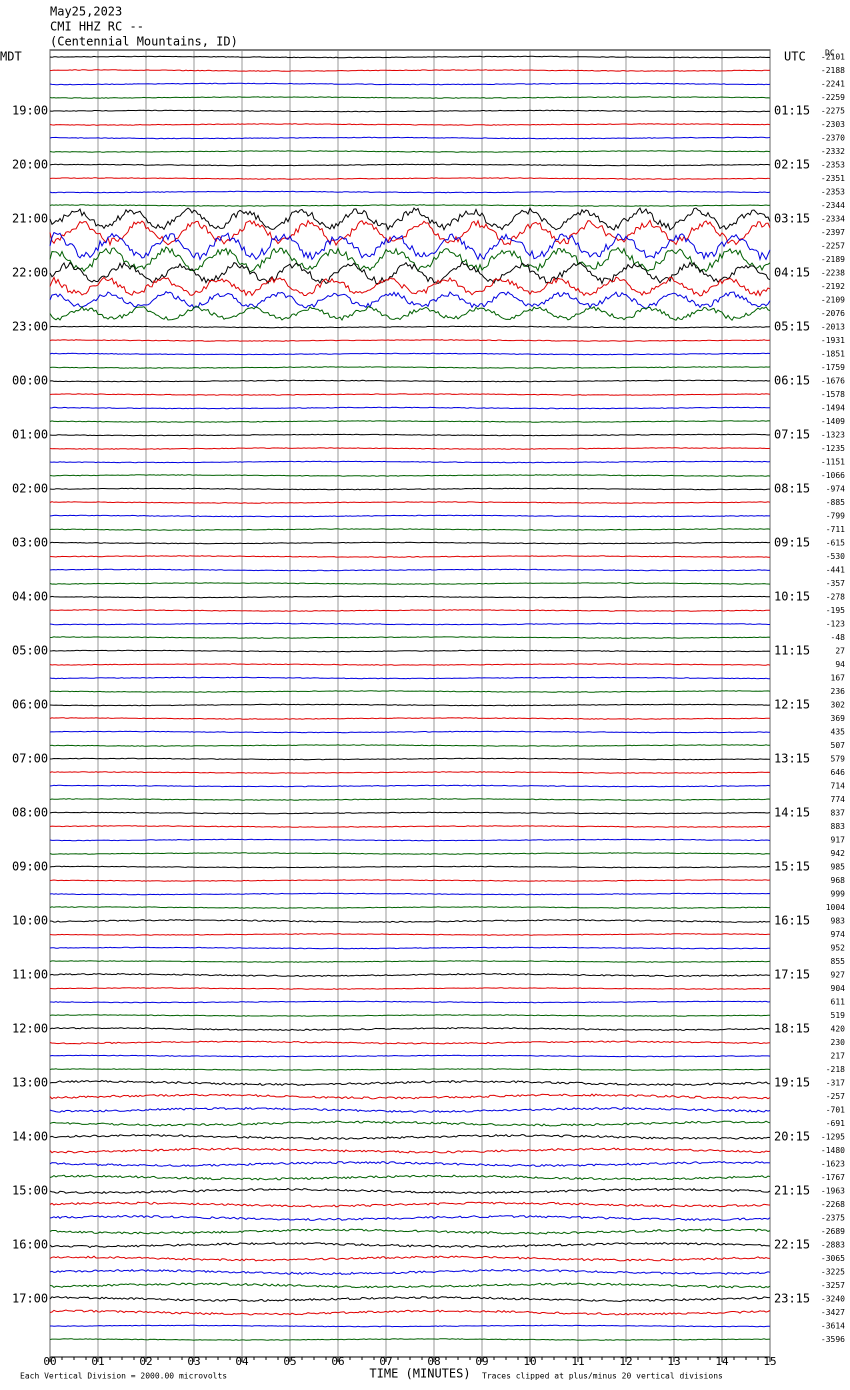 This screenshot has width=850, height=1390. What do you see at coordinates (838, 1002) in the screenshot?
I see `dc-offset-label: 611` at bounding box center [838, 1002].